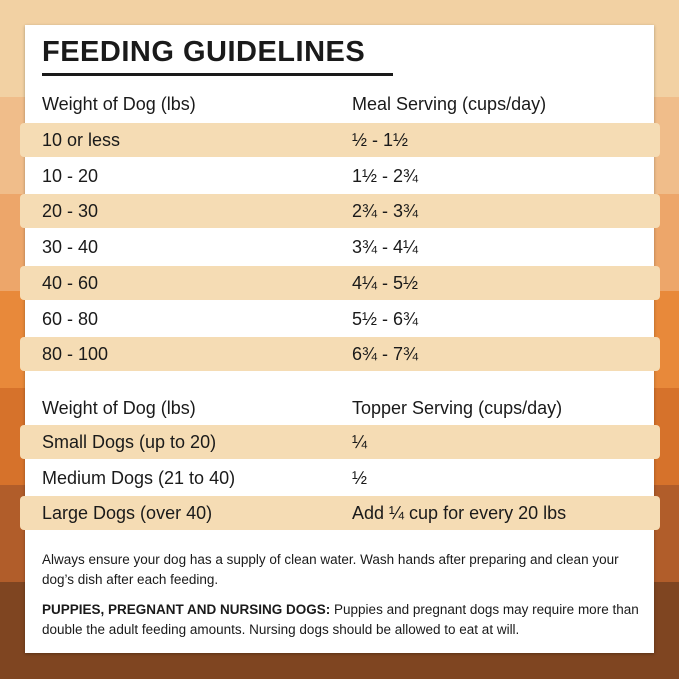  What do you see at coordinates (340, 247) in the screenshot?
I see `table-row: 30 - 40 3¾ - 4¼` at bounding box center [340, 247].